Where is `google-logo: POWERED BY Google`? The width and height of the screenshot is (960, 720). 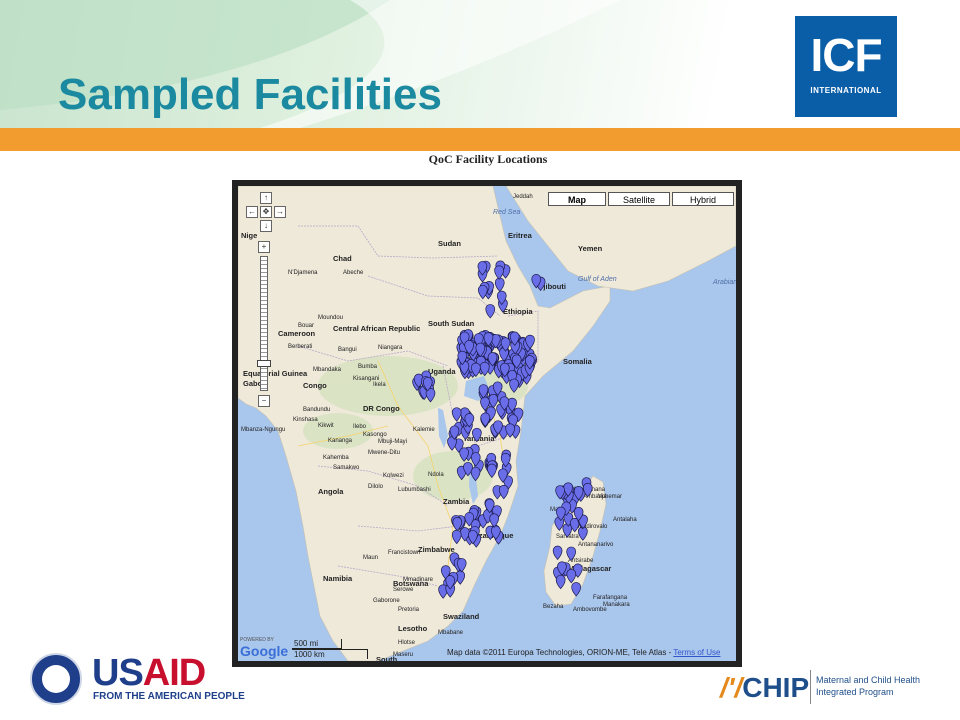 google-logo: POWERED BY Google is located at coordinates (264, 648).